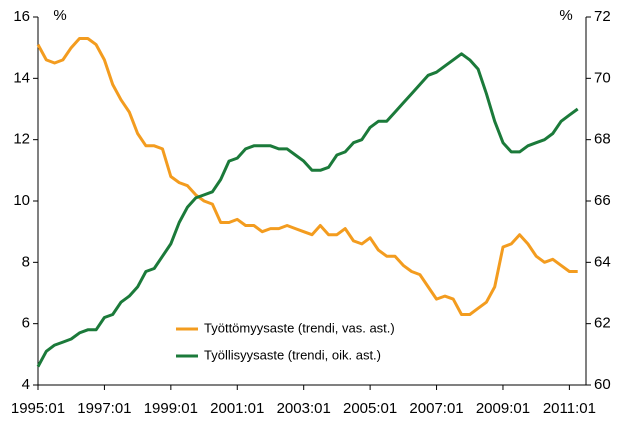 The width and height of the screenshot is (619, 422). What do you see at coordinates (21, 77) in the screenshot?
I see `y-tick-label: 14` at bounding box center [21, 77].